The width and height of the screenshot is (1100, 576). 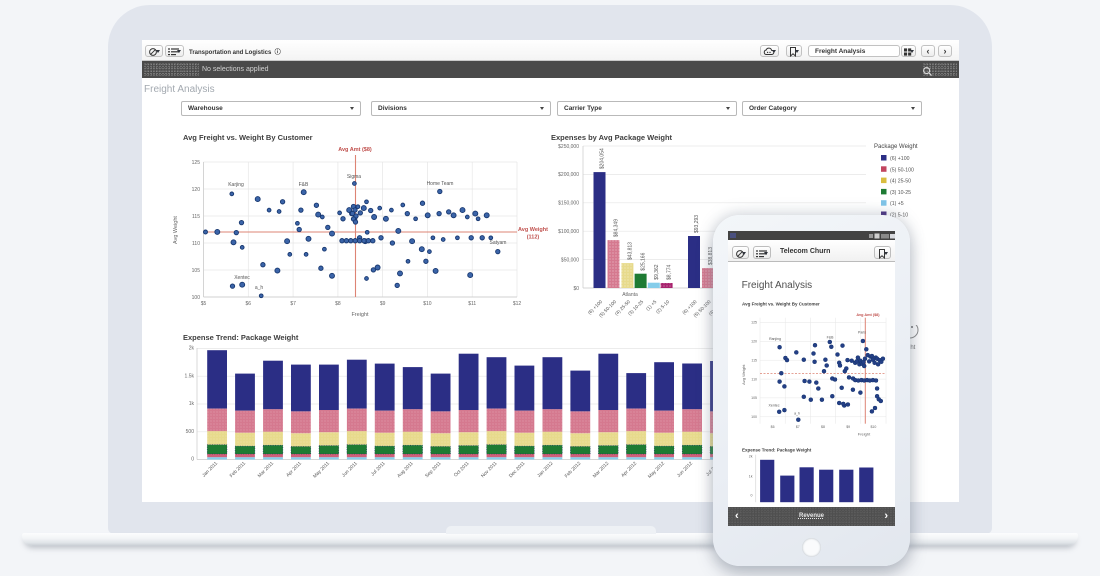 I want to click on svg-text: Freight Analysis, so click(x=777, y=285).